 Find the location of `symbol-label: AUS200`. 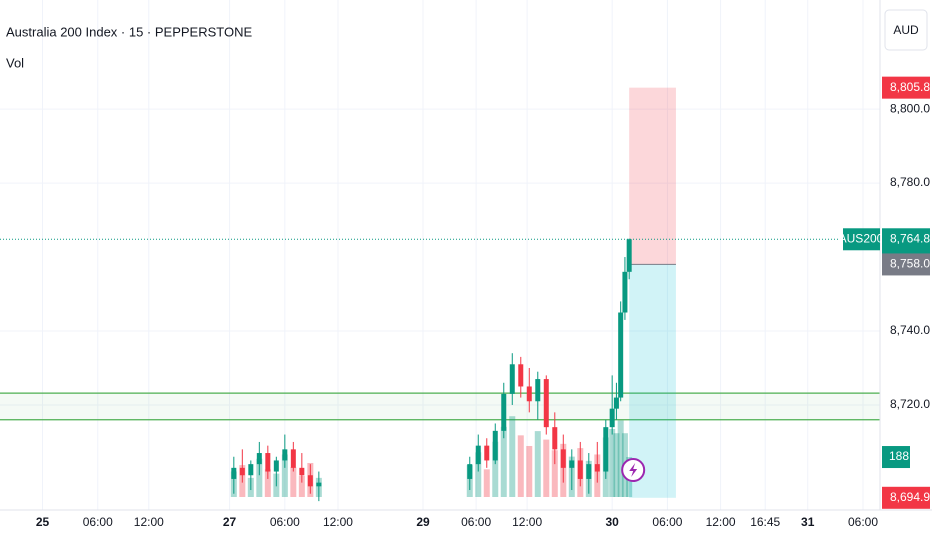

symbol-label: AUS200 is located at coordinates (861, 238).